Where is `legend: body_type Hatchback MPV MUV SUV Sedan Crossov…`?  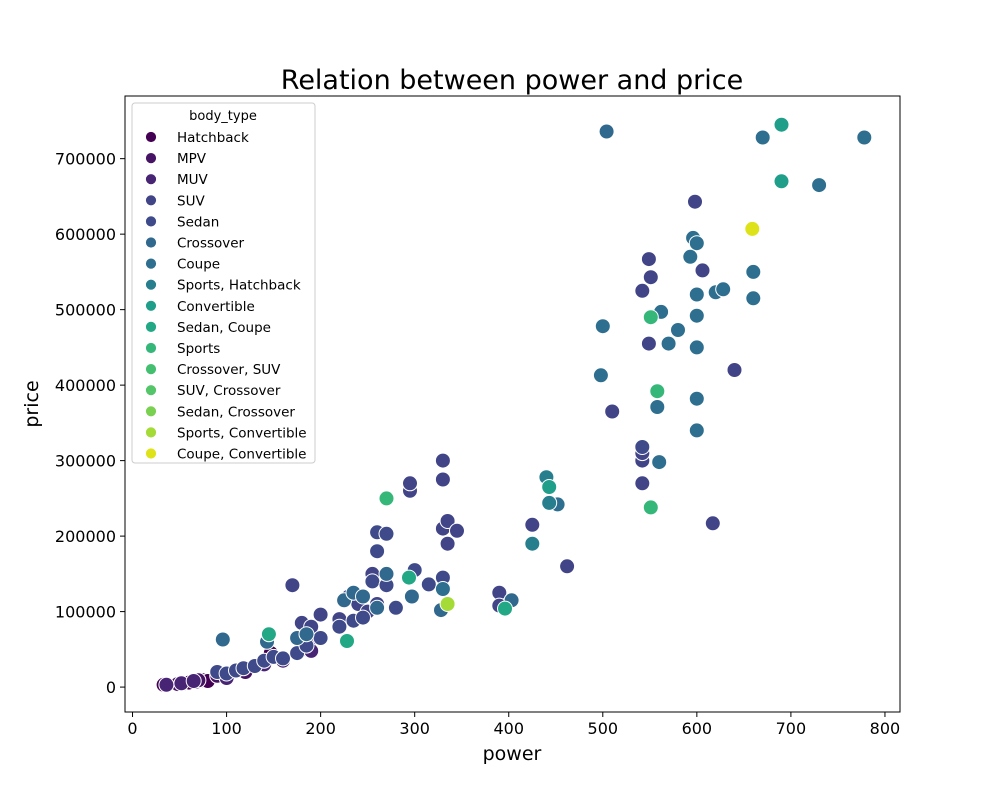
legend: body_type Hatchback MPV MUV SUV Sedan Crossov… is located at coordinates (223, 283).